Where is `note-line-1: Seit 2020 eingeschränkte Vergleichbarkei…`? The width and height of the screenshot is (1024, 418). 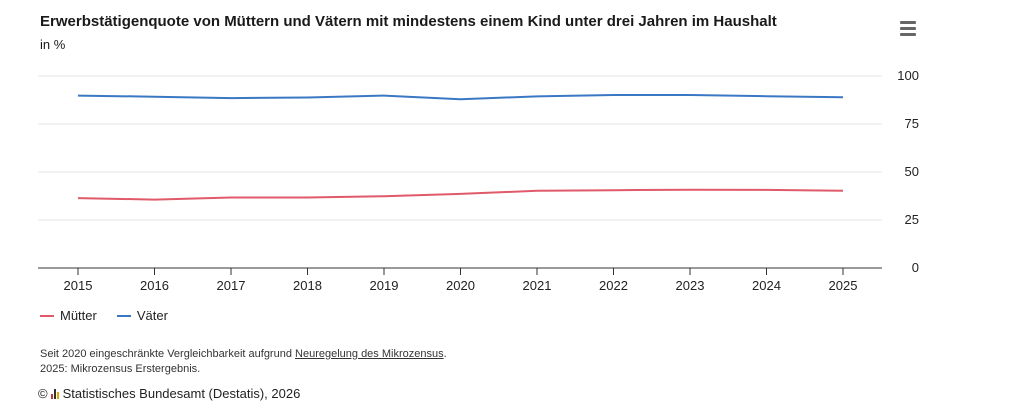 note-line-1: Seit 2020 eingeschränkte Vergleichbarkei… is located at coordinates (243, 354).